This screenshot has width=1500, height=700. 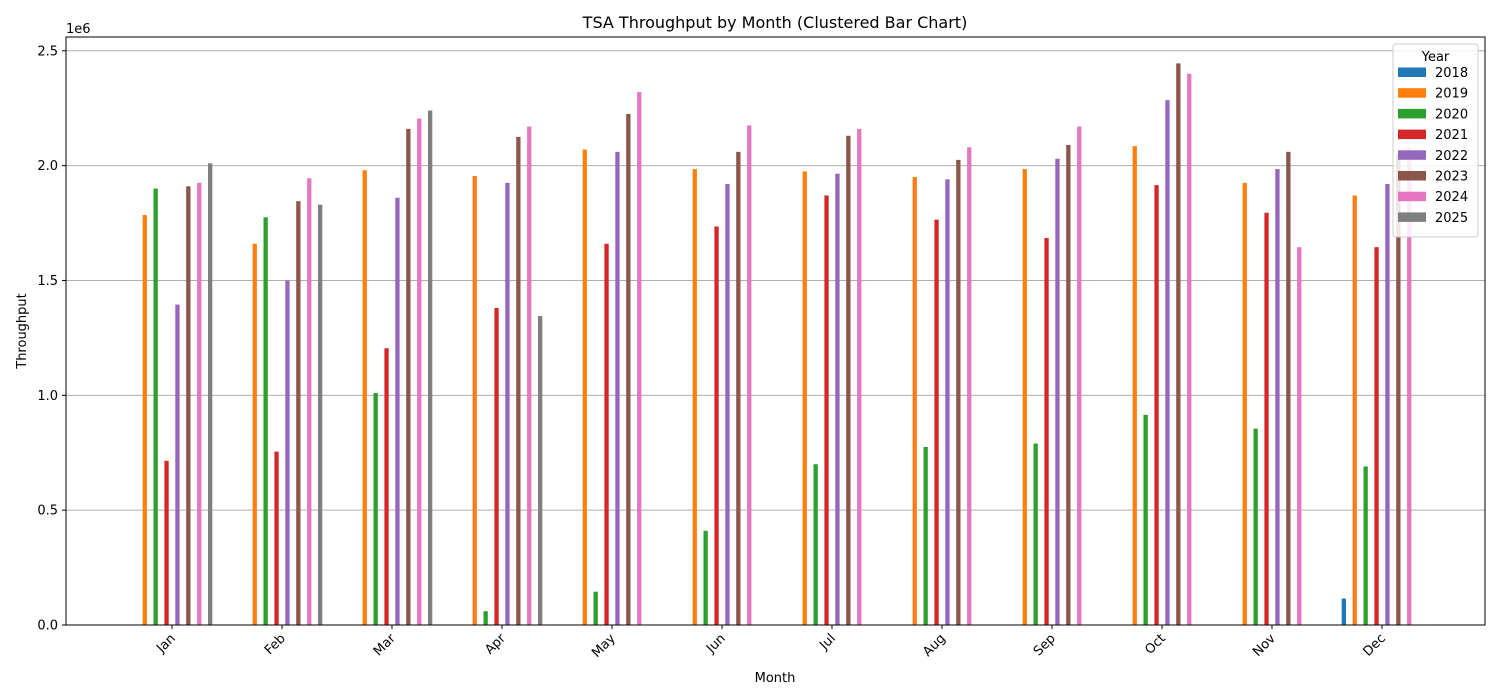 I want to click on bar-2019-May, so click(x=584, y=387).